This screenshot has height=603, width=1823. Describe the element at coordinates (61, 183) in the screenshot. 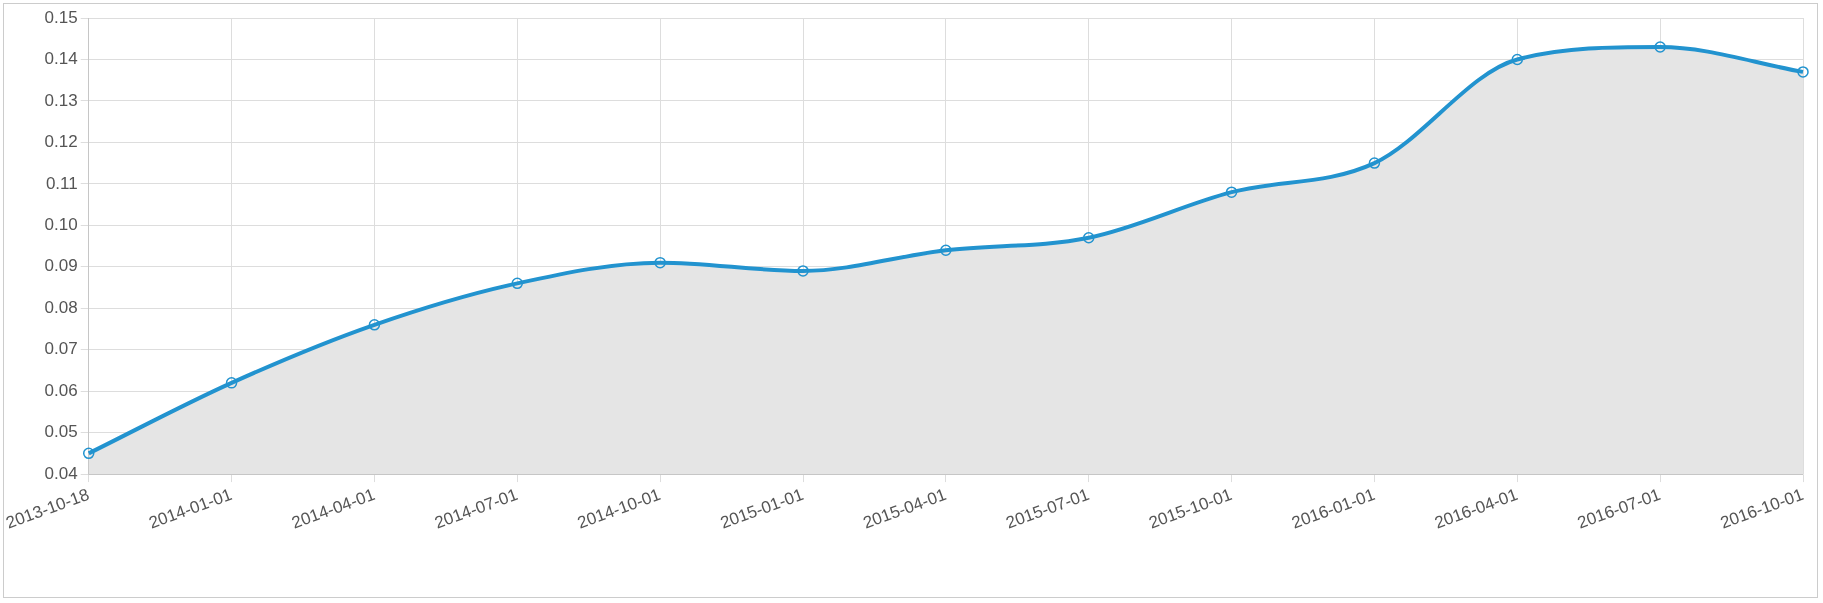

I see `y-tick-label: 0.11` at that location.